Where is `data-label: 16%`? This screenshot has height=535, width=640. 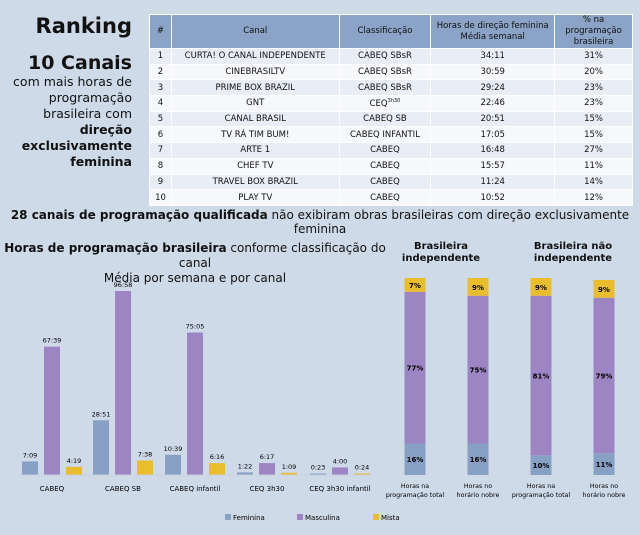 data-label: 16% is located at coordinates (478, 460).